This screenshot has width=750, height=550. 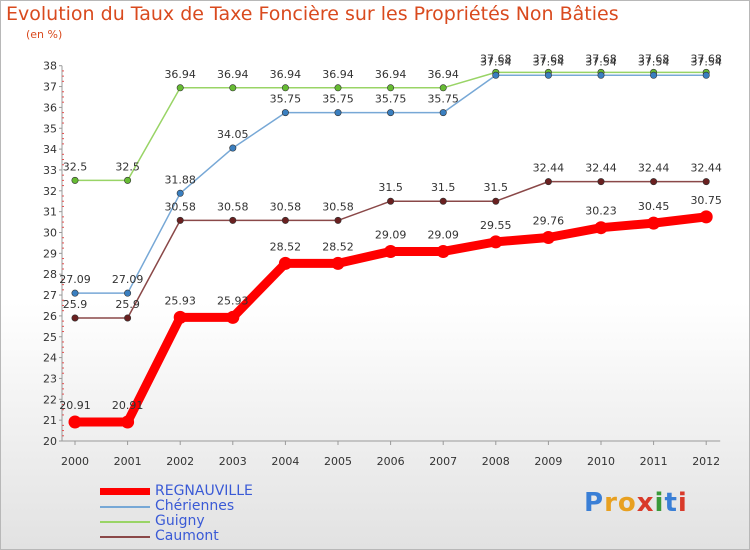 What do you see at coordinates (180, 461) in the screenshot?
I see `x-tick-label: 2002` at bounding box center [180, 461].